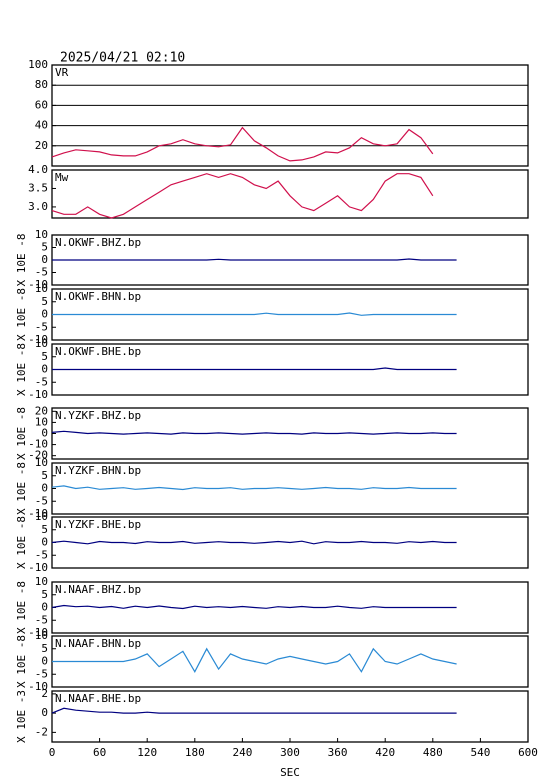 This screenshot has width=554, height=781. Describe the element at coordinates (98, 698) in the screenshot. I see `panel-label: N.NAAF.BHE.bp` at that location.